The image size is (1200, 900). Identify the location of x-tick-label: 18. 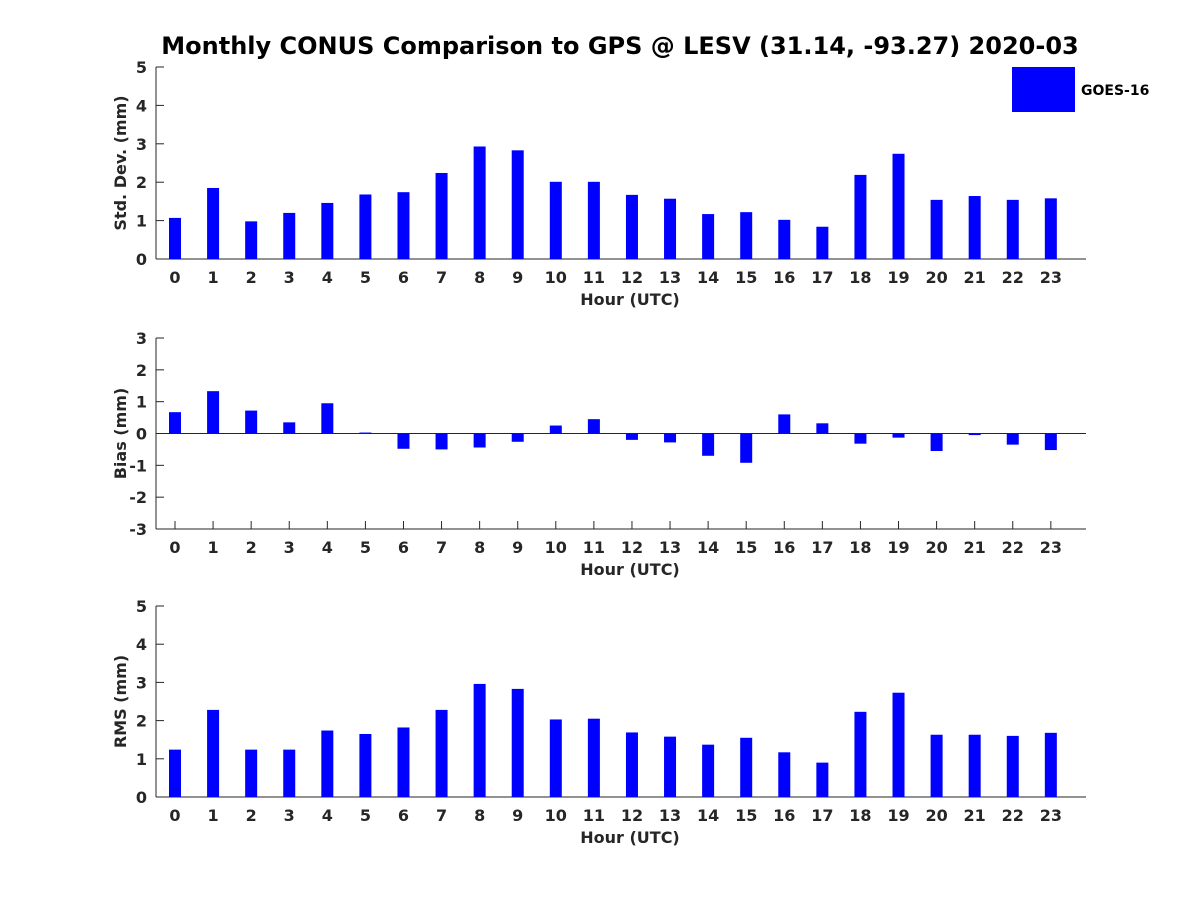
(860, 815).